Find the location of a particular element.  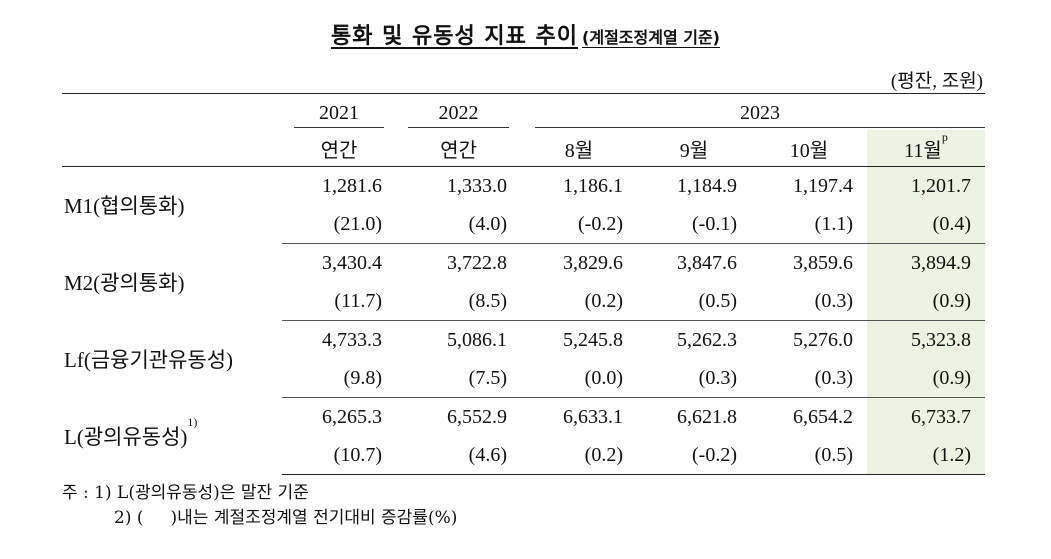

value-cell: 6,633.1 is located at coordinates (593, 416).